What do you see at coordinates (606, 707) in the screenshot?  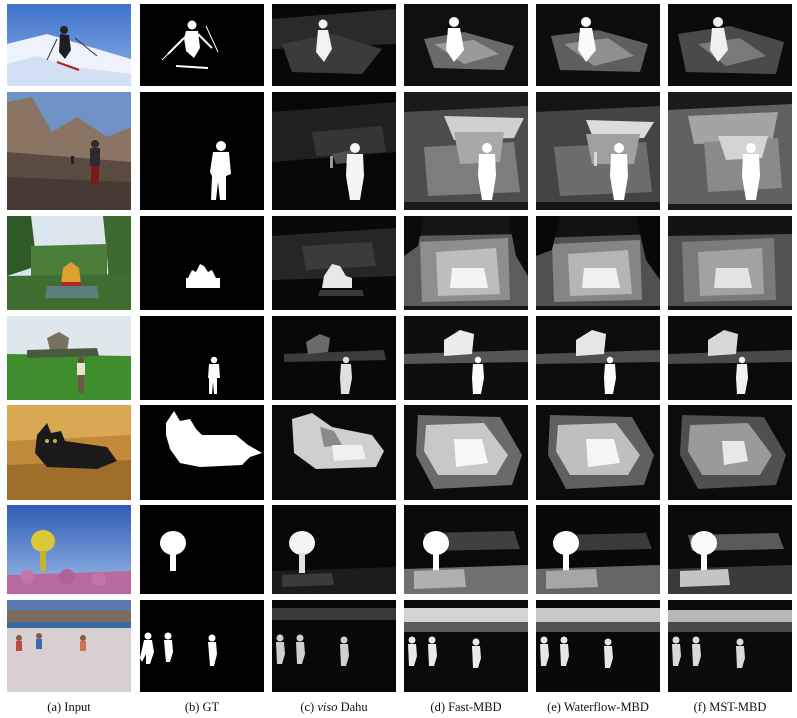 I see `caption-label: Waterflow-MBD` at bounding box center [606, 707].